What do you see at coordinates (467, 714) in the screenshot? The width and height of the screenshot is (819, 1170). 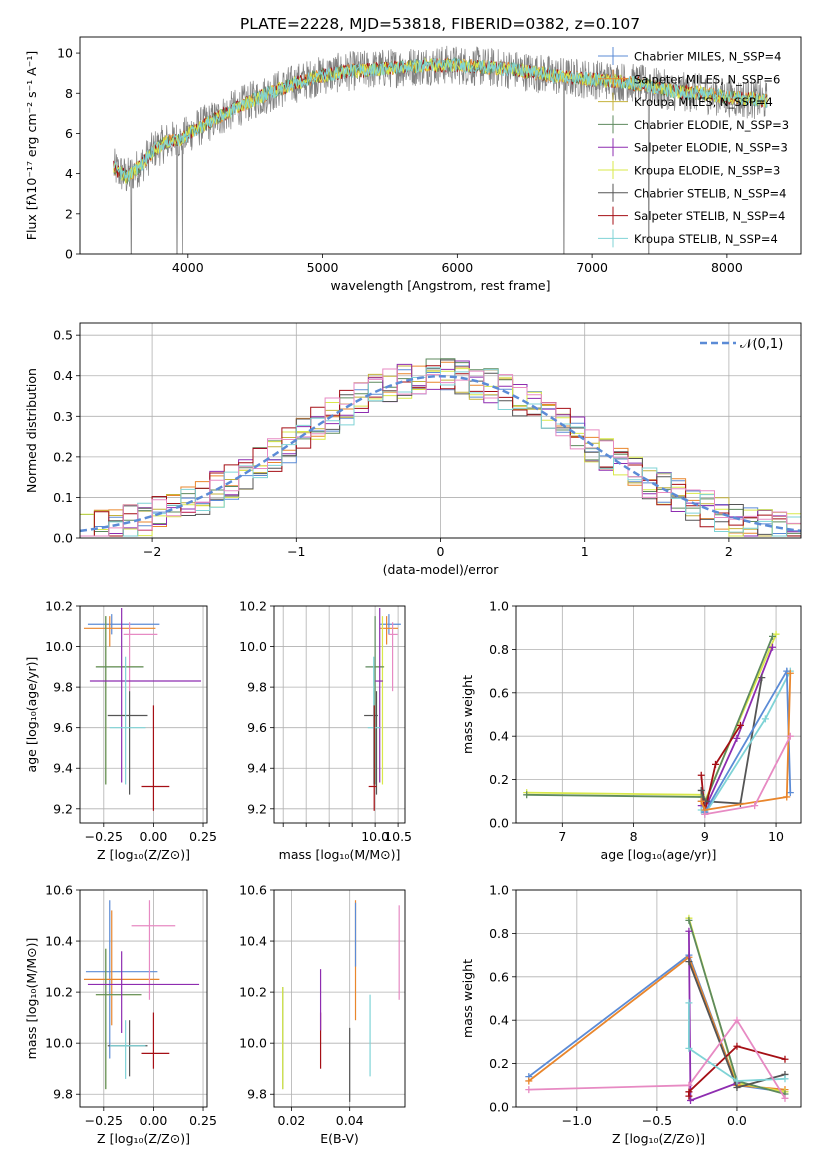 I see `y-axis-label: mass weight` at bounding box center [467, 714].